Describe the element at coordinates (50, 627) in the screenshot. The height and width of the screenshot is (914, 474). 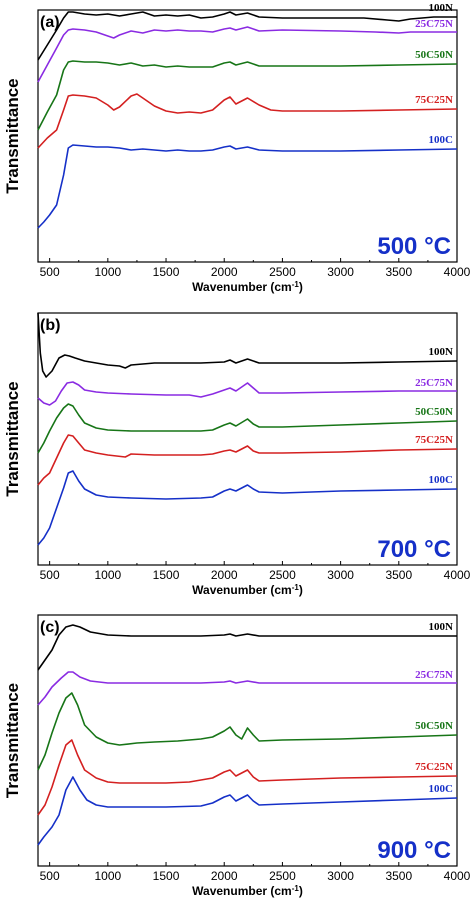
I see `panel-label: (c)` at that location.